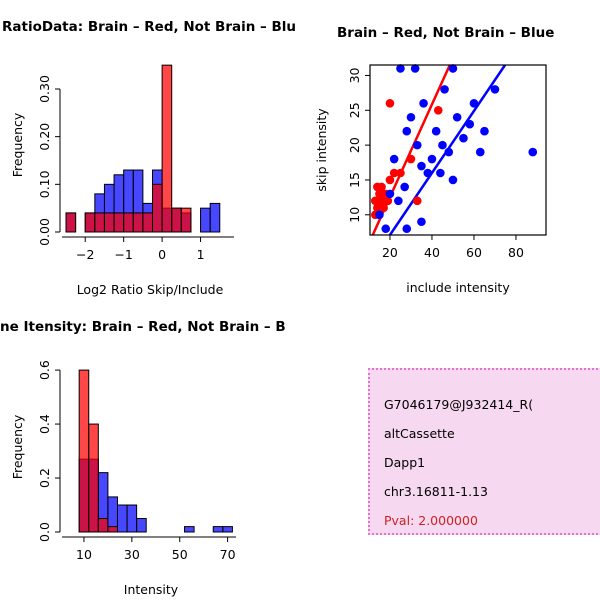 The width and height of the screenshot is (600, 600). I want to click on y-tick-label: 0.2, so click(44, 478).